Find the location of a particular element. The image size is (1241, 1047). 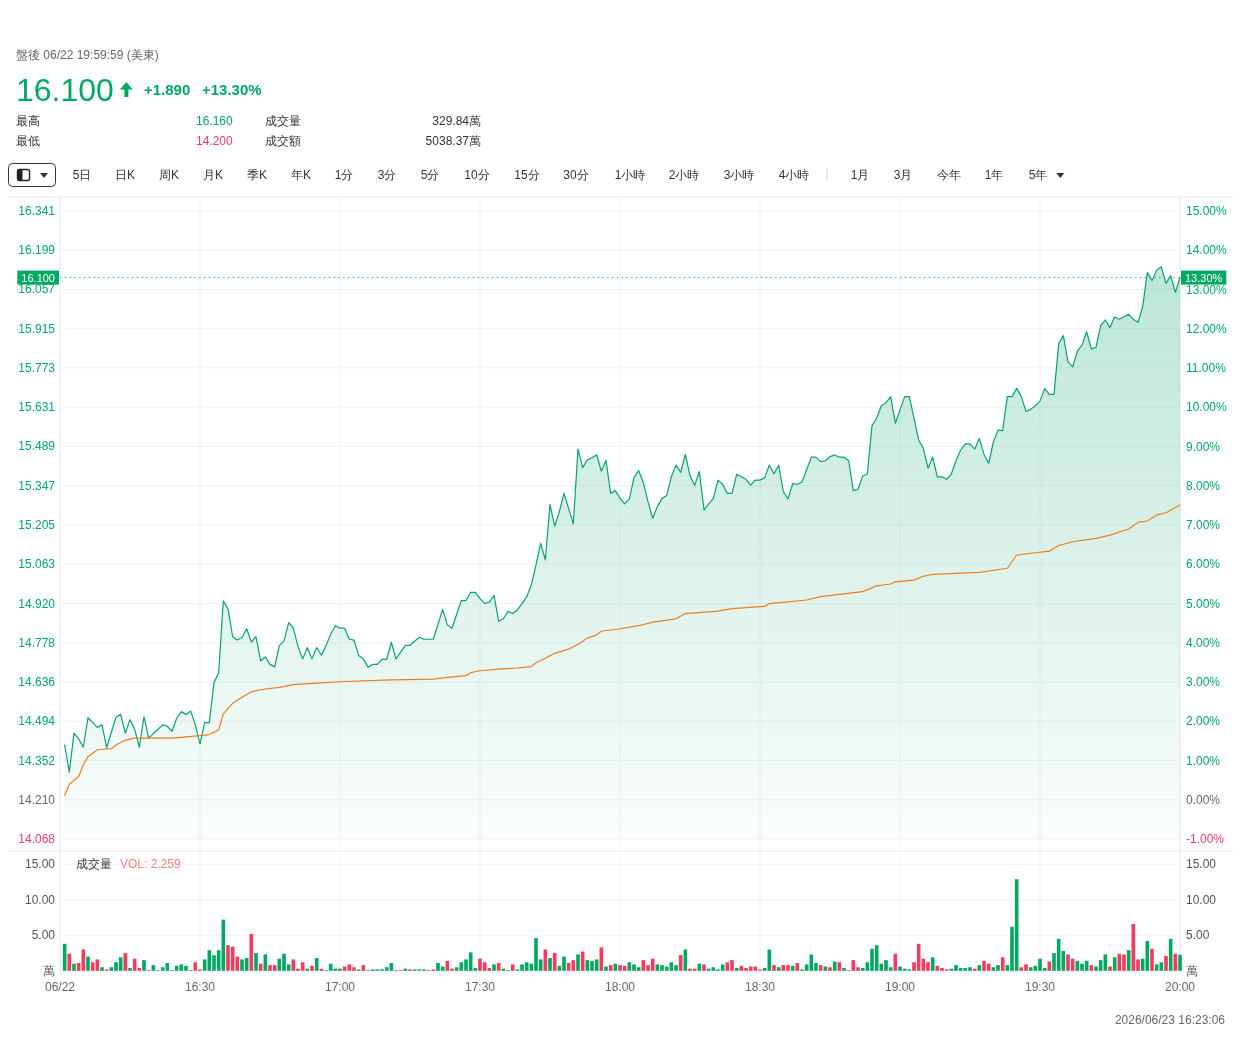

y2-tick-label: 15.00 is located at coordinates (1201, 864).